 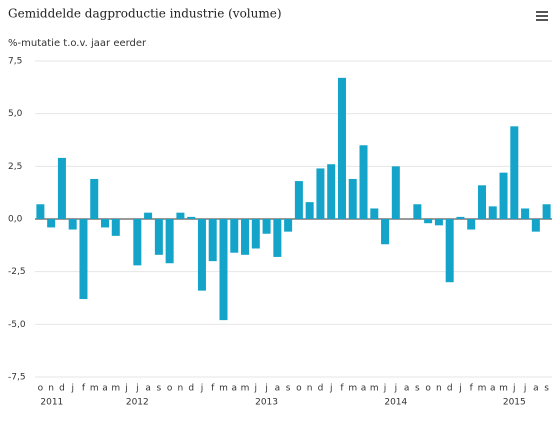 What do you see at coordinates (15, 114) in the screenshot?
I see `y-tick-label: 5,0` at bounding box center [15, 114].